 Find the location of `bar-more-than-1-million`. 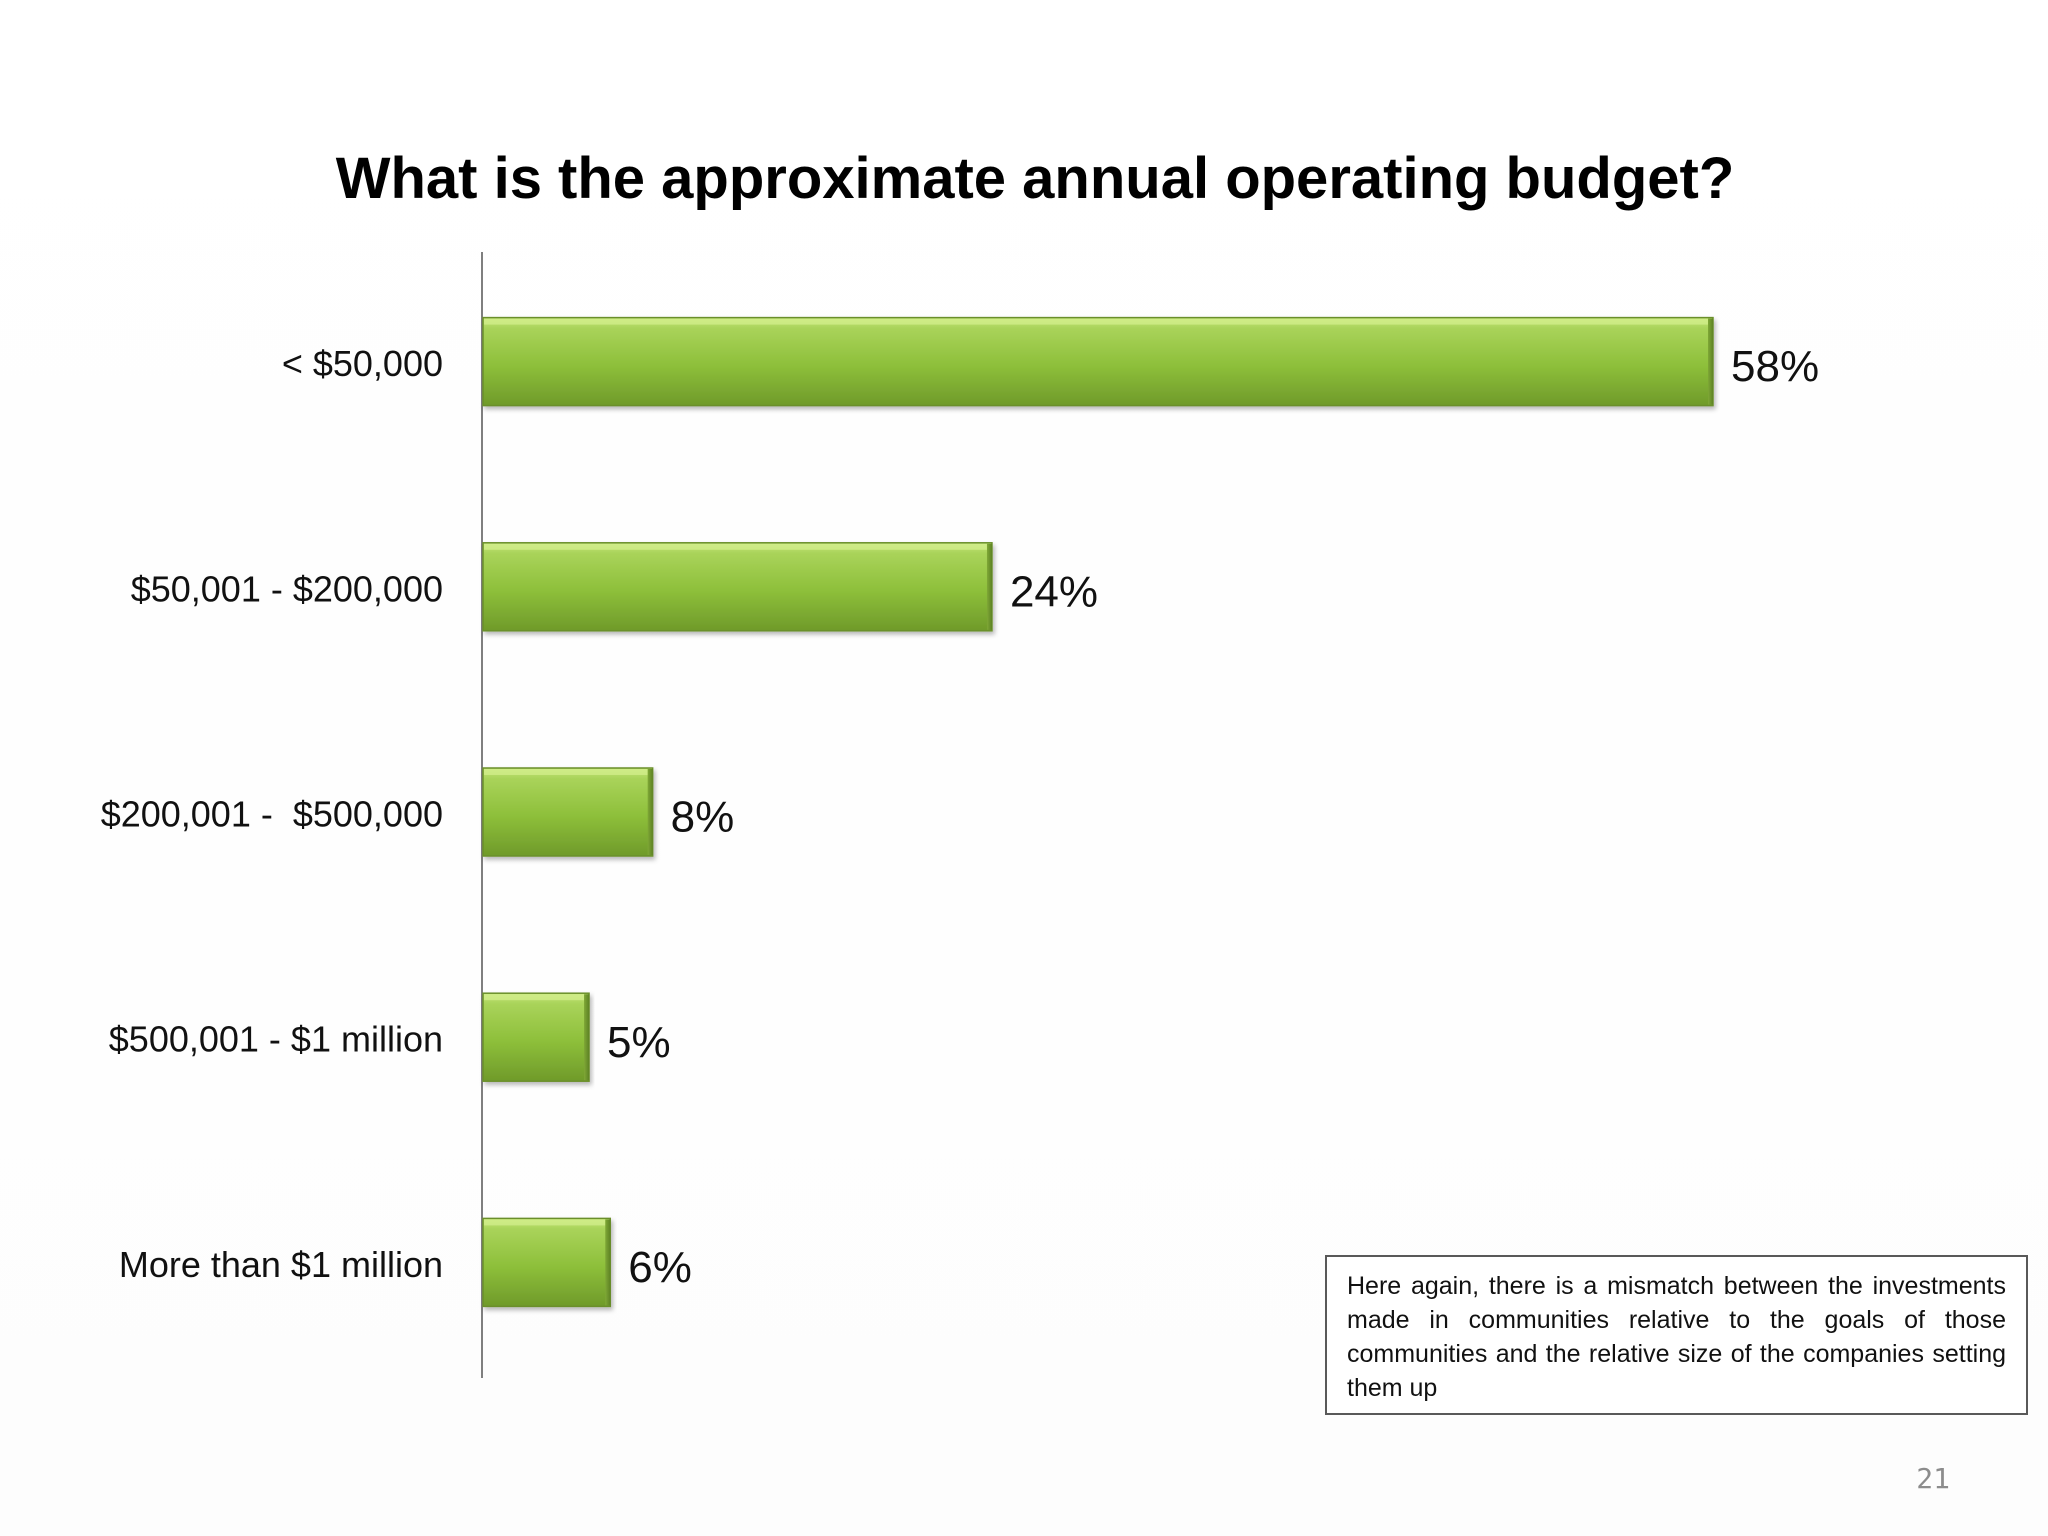

bar-more-than-1-million is located at coordinates (546, 1262).